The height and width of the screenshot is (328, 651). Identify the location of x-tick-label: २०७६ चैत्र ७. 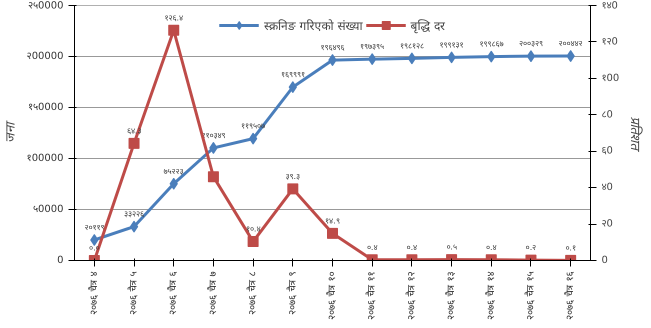
(212, 293).